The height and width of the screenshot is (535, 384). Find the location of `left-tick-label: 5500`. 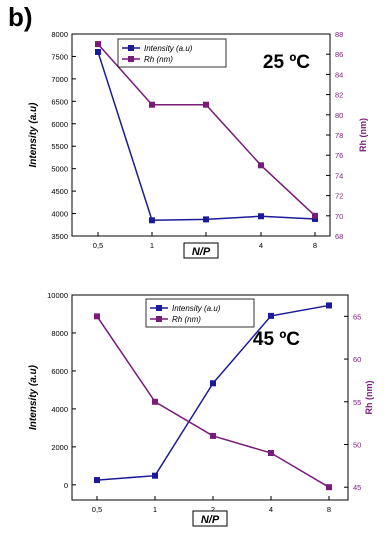

left-tick-label: 5500 is located at coordinates (59, 146).